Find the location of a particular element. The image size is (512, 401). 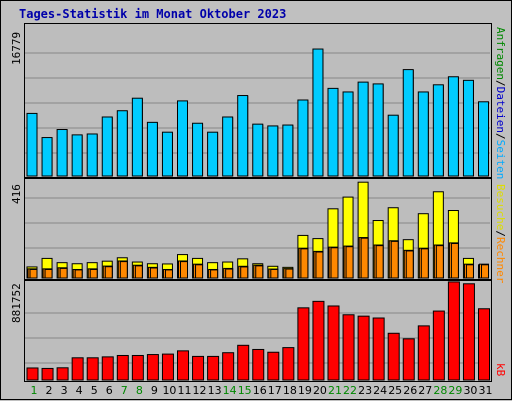

x-tick-day: 6 is located at coordinates (109, 390).